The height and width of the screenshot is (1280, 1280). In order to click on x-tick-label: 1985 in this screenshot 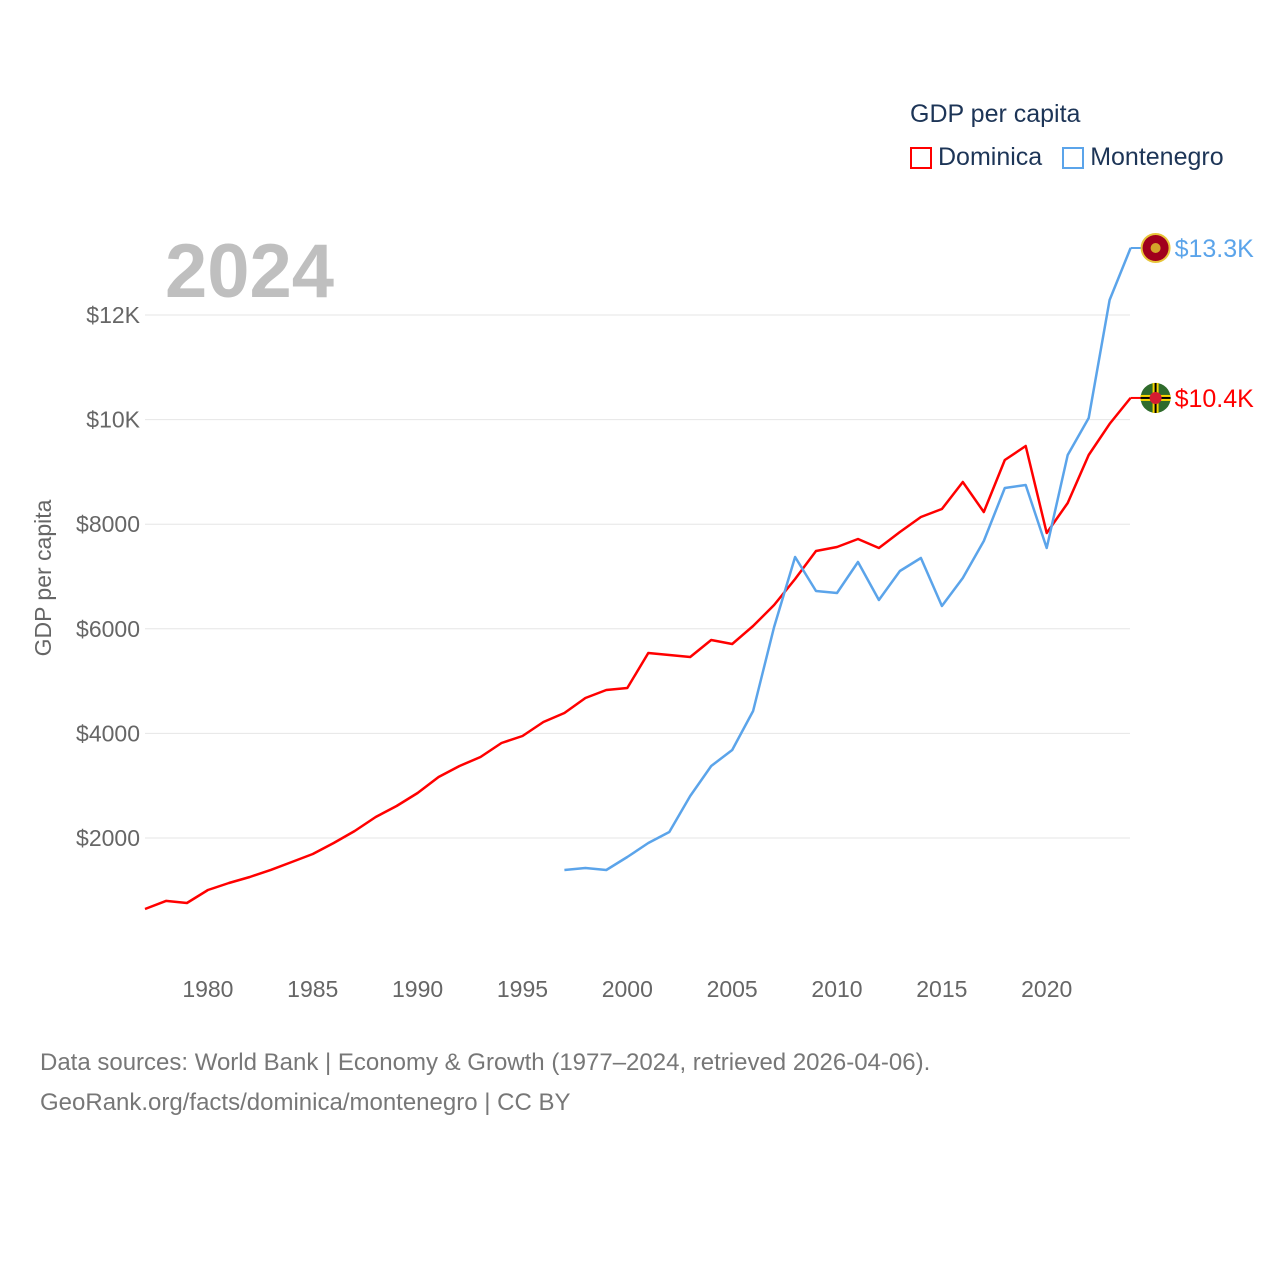, I will do `click(312, 989)`.